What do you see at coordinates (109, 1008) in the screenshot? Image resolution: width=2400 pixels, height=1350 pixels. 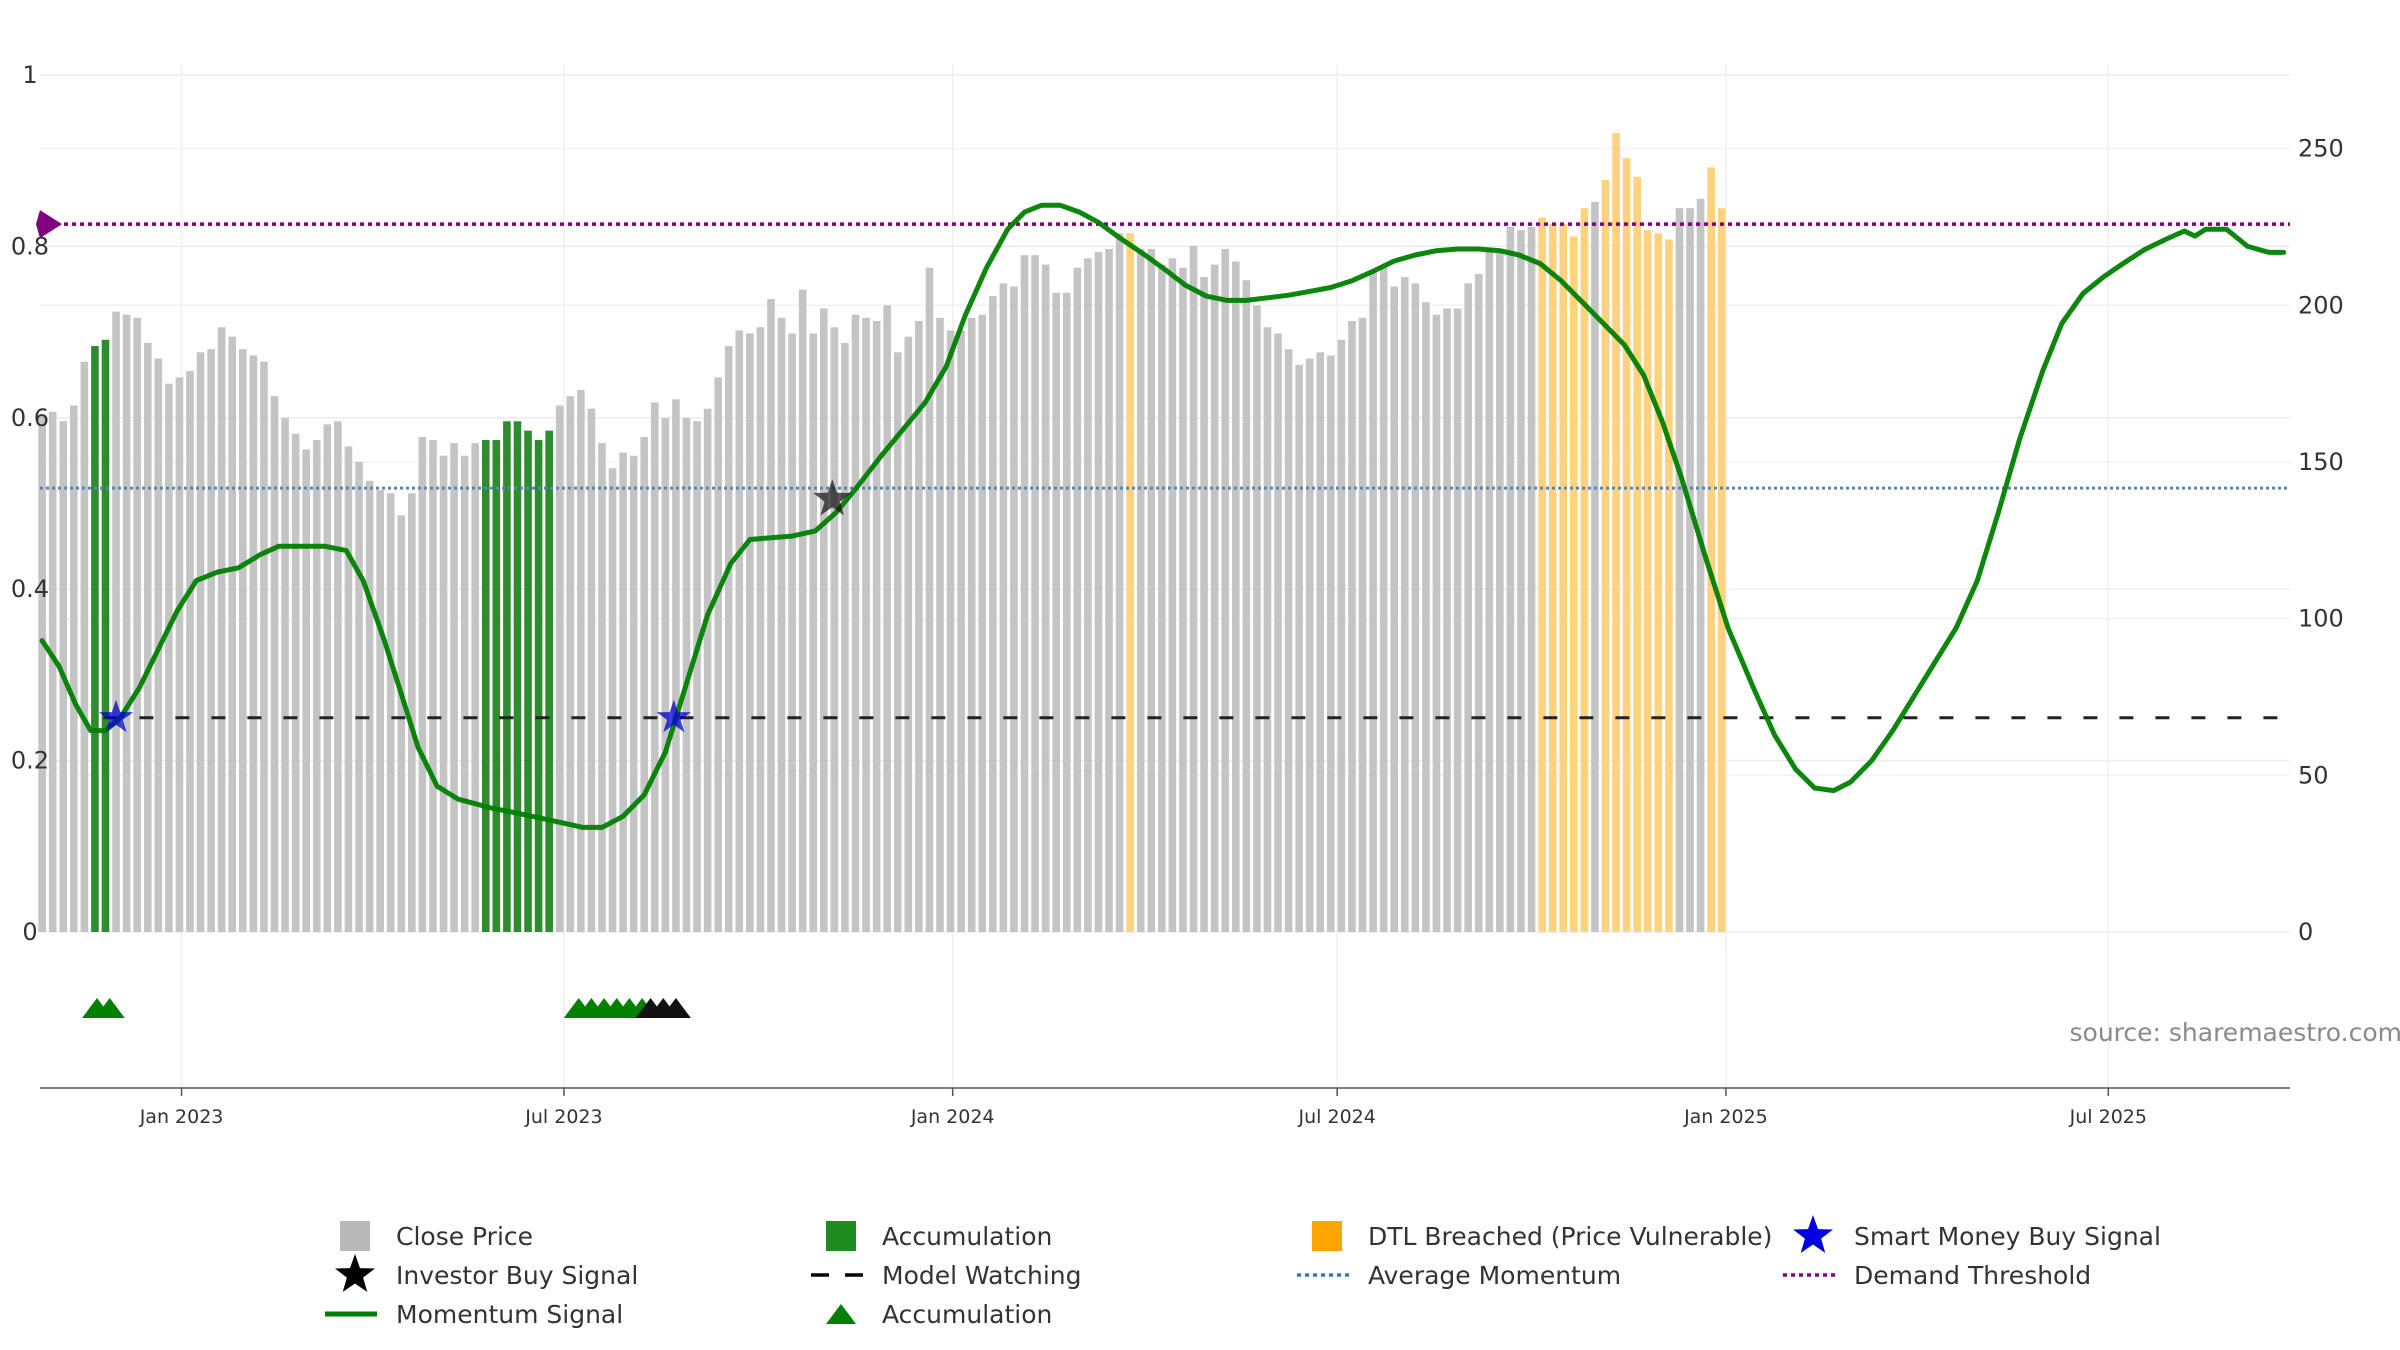 I see `accumulation-triangle` at bounding box center [109, 1008].